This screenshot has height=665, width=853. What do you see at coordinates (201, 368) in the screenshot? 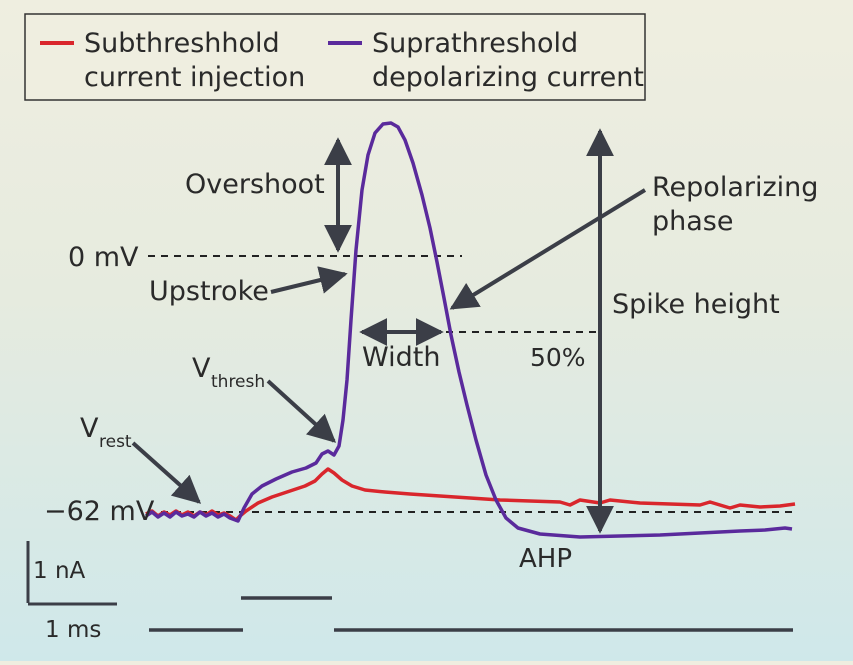
I see `v-thresh-main: V` at bounding box center [201, 368].